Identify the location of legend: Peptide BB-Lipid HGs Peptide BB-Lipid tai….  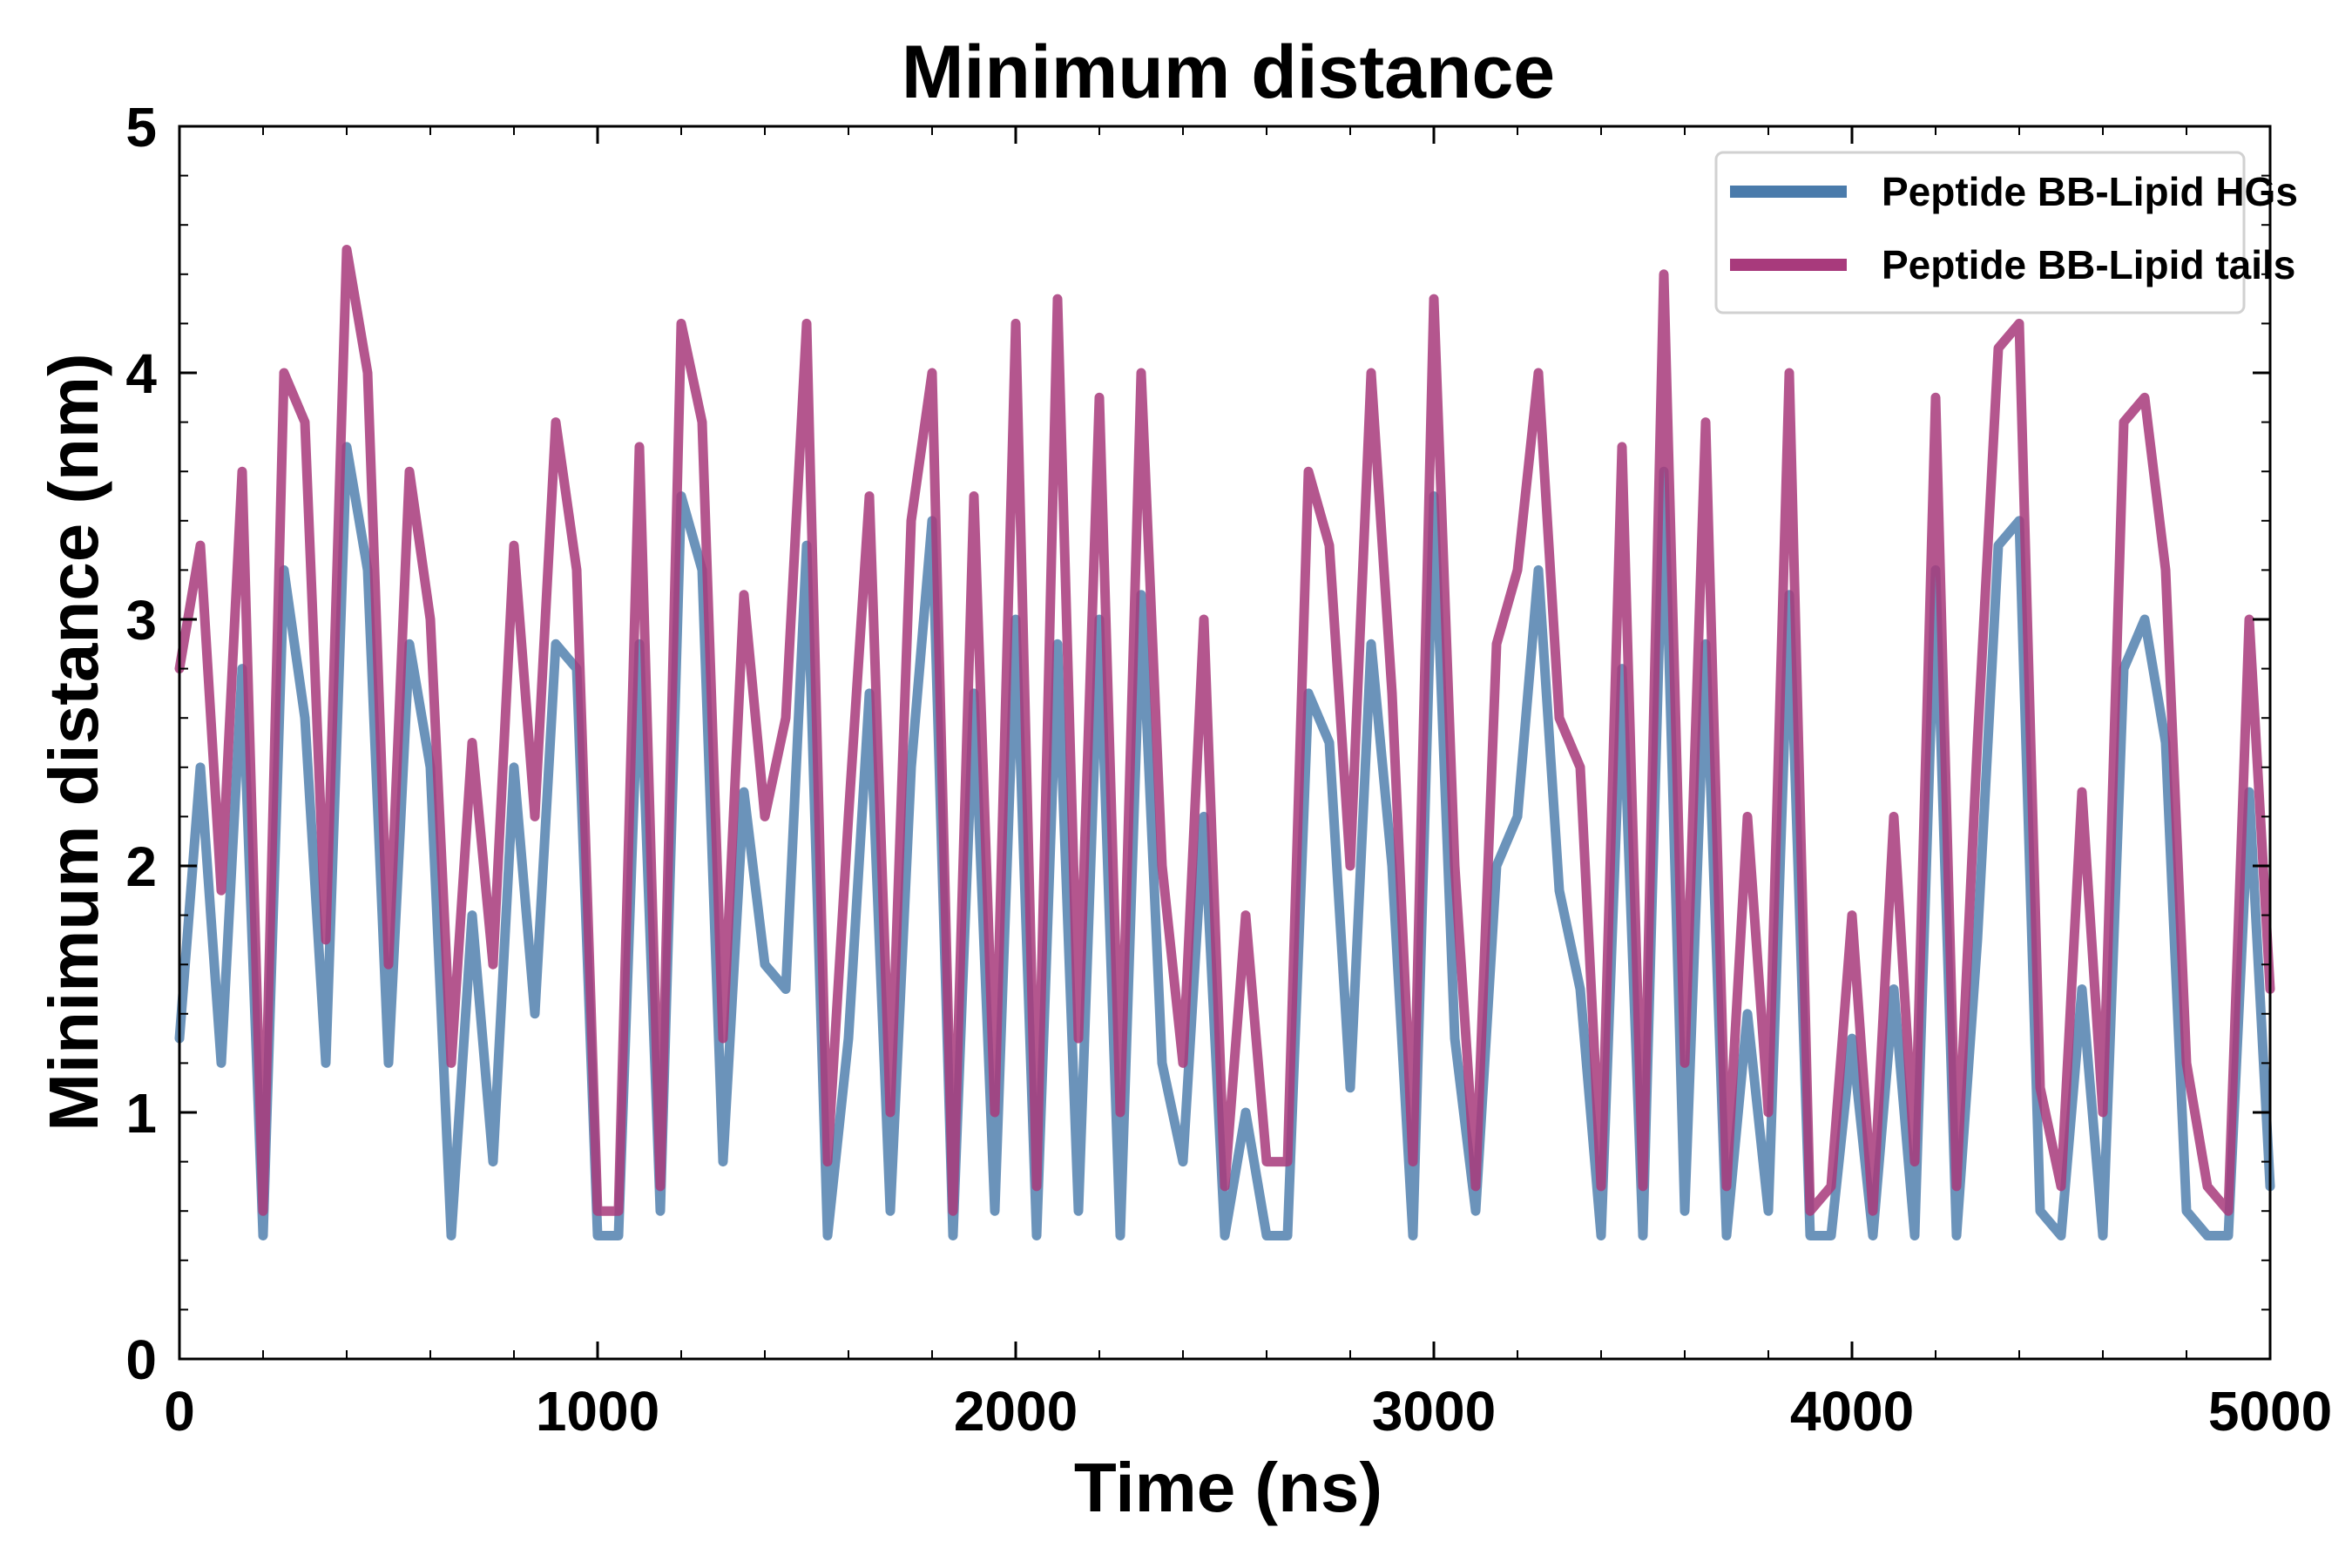
(2006, 233).